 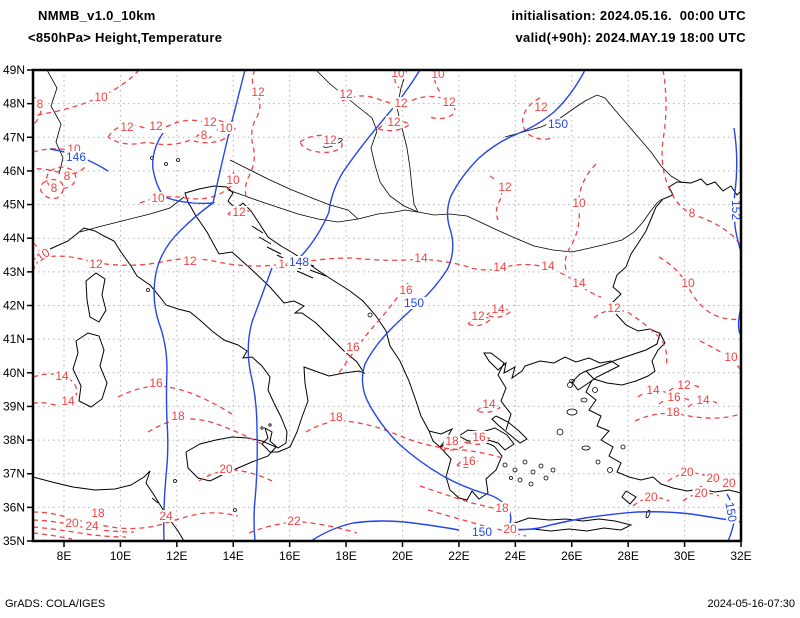 I want to click on temperature-label: 14, so click(x=421, y=258).